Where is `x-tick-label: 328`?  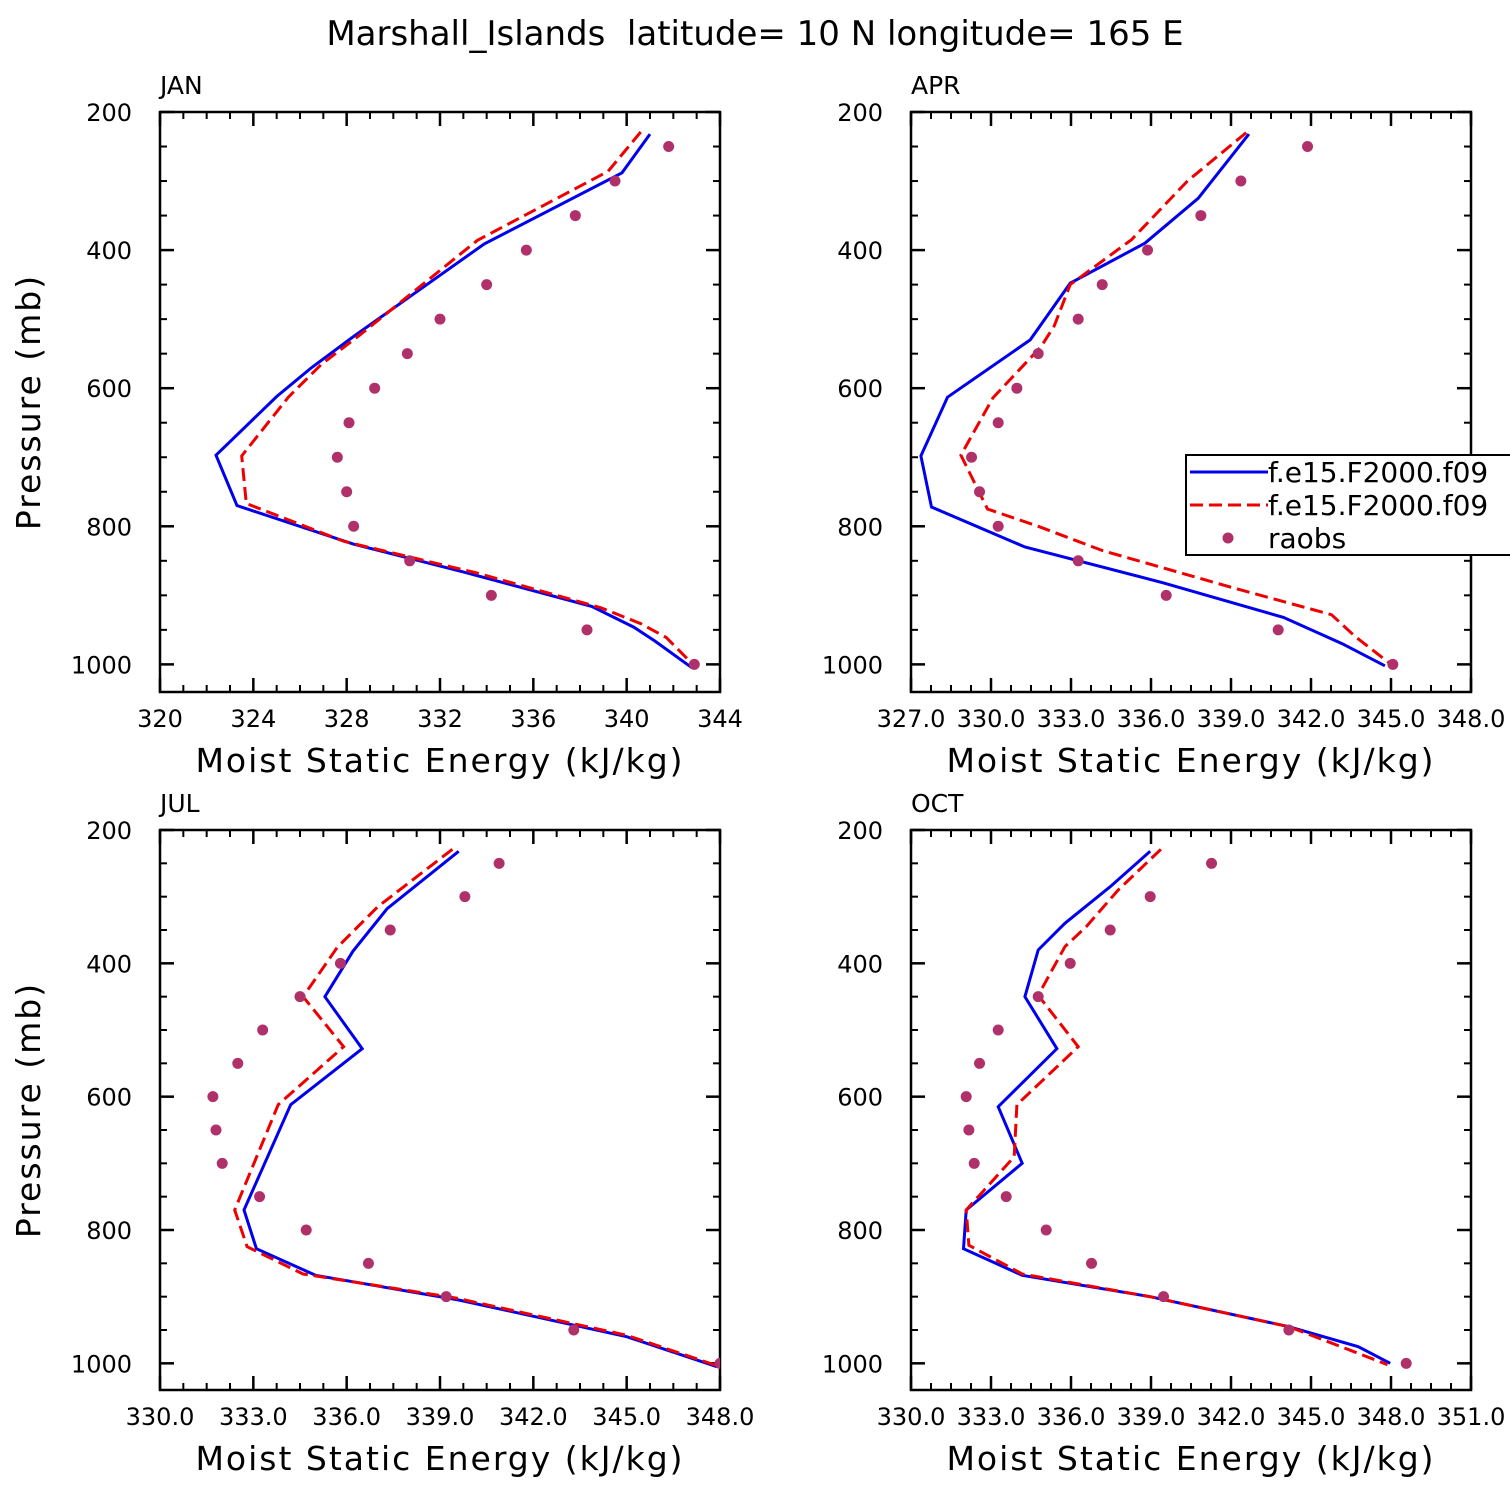
x-tick-label: 328 is located at coordinates (347, 719).